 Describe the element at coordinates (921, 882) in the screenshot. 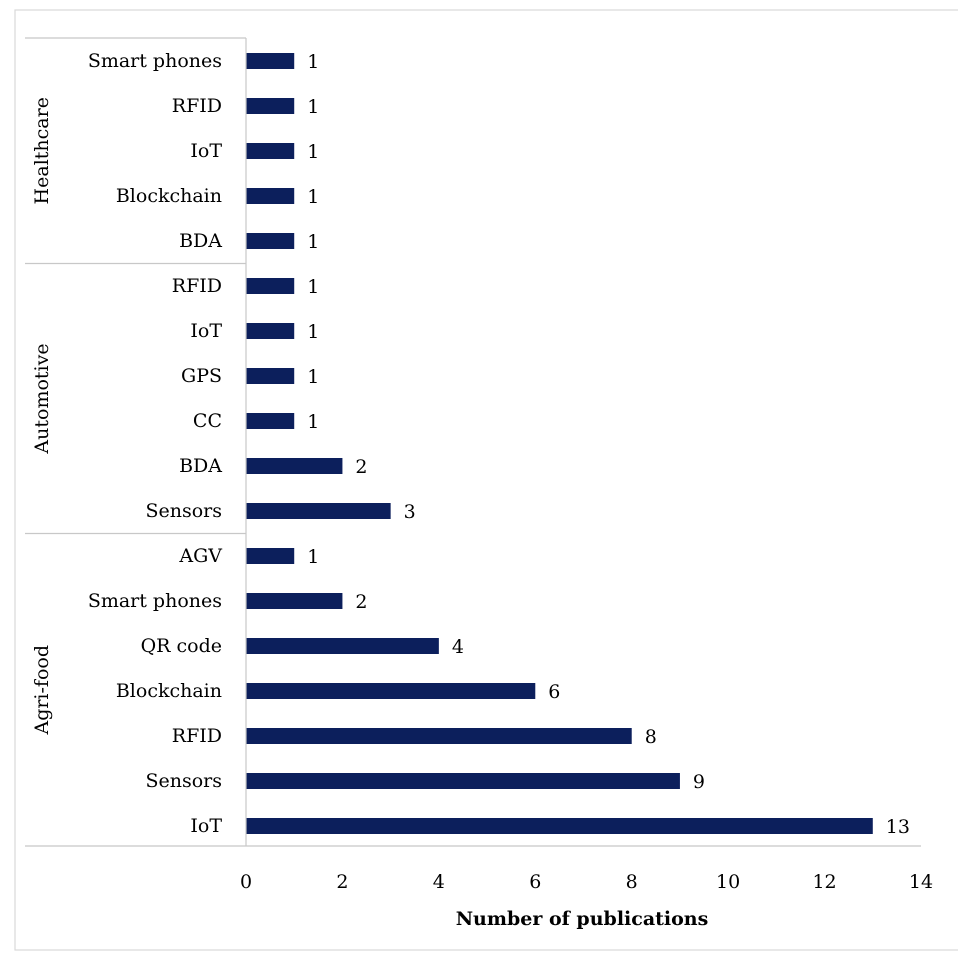

I see `x-tick-label: 14` at that location.